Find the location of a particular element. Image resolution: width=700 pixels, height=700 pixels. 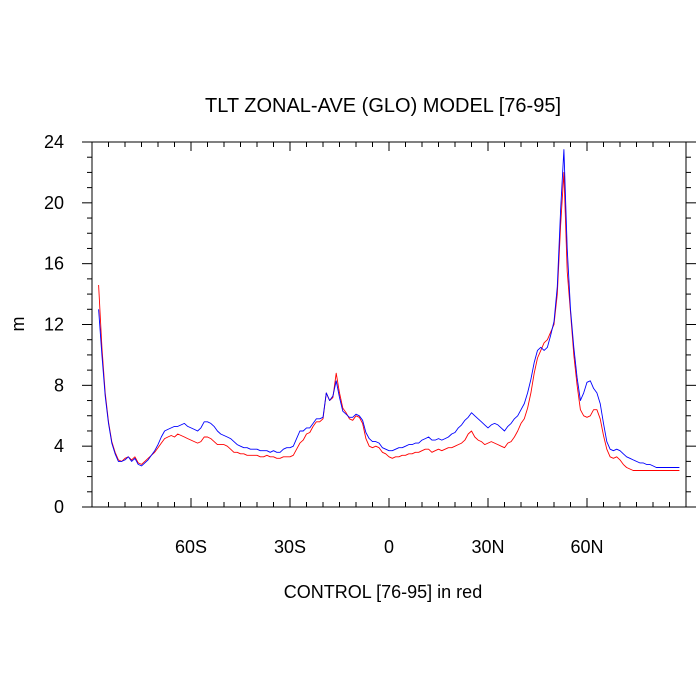

y-axis-label: m is located at coordinates (18, 324).